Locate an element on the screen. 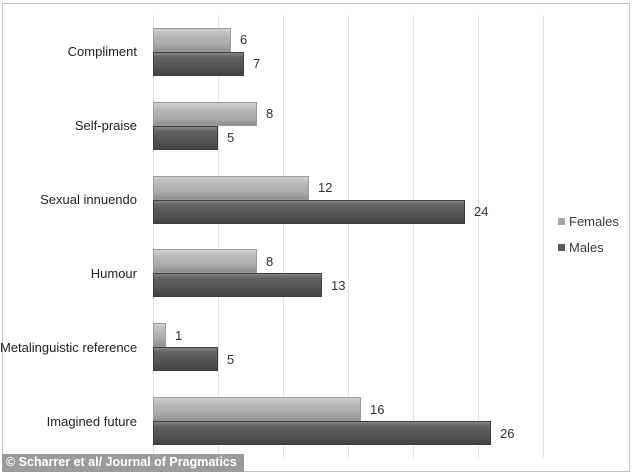  value-label: 24 is located at coordinates (481, 212).